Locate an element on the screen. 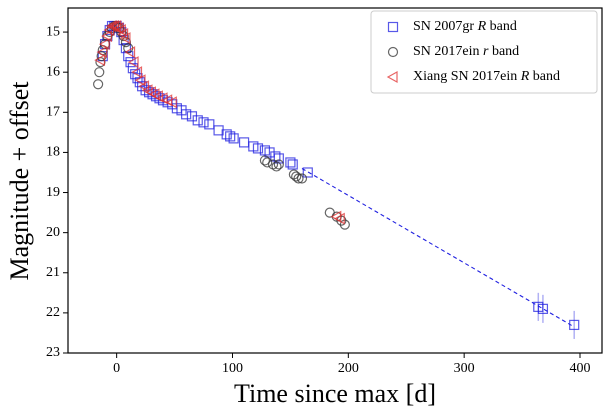 This screenshot has width=603, height=414. legend-box is located at coordinates (484, 52).